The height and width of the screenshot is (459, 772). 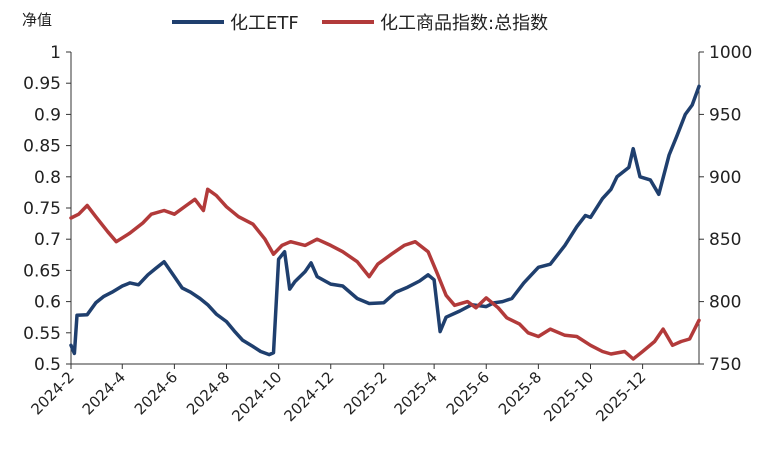 I want to click on x-tick-label: 2024-4, so click(x=104, y=393).